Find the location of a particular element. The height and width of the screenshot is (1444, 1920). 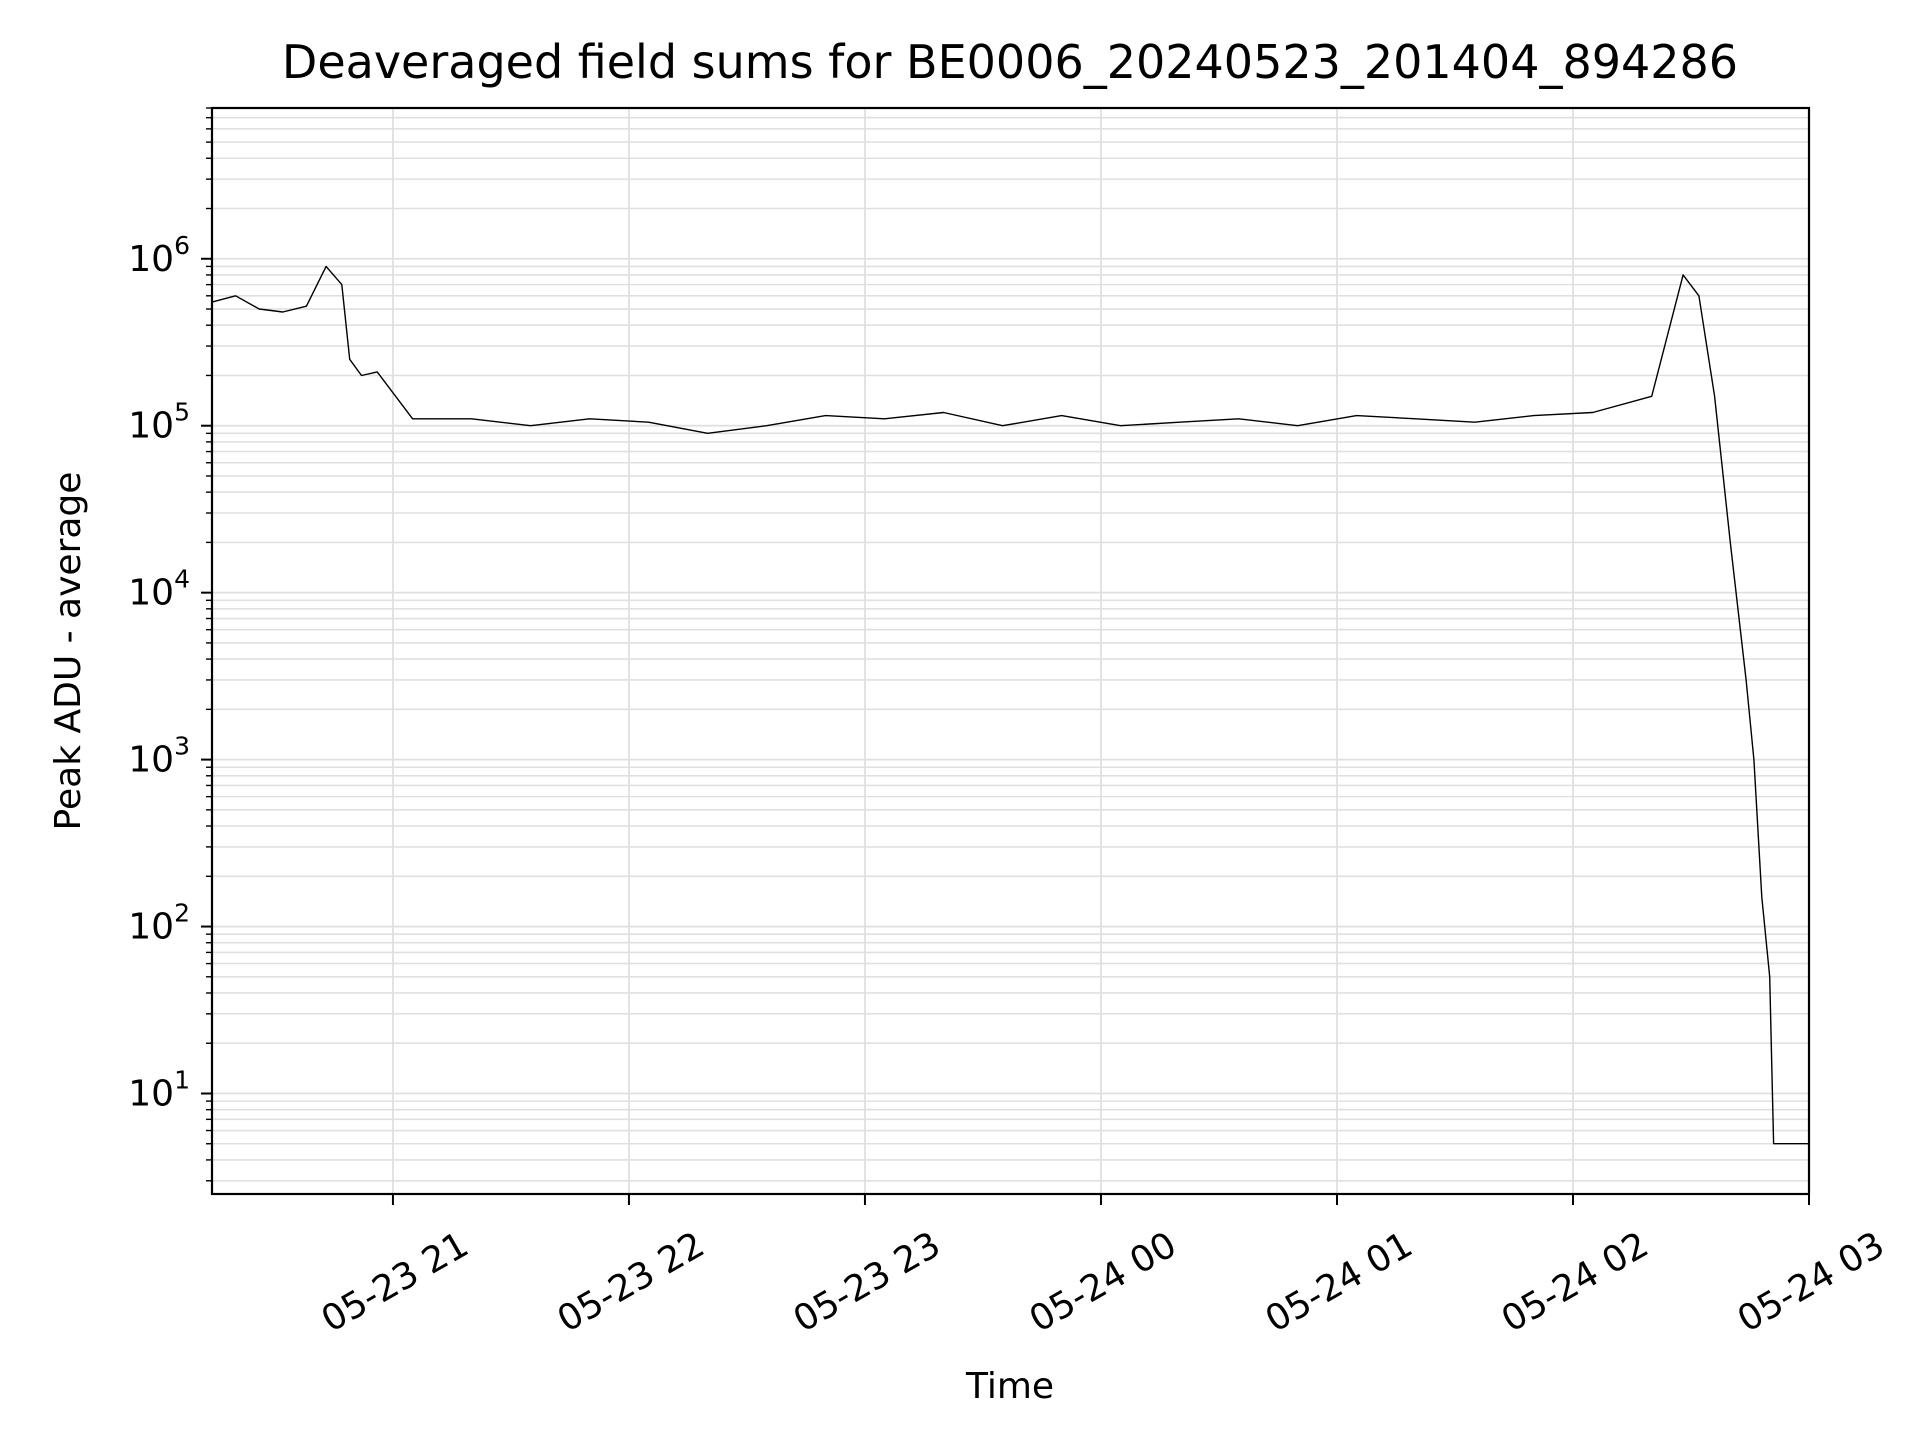

y-tick-label: 10⁶ is located at coordinates (159, 255).